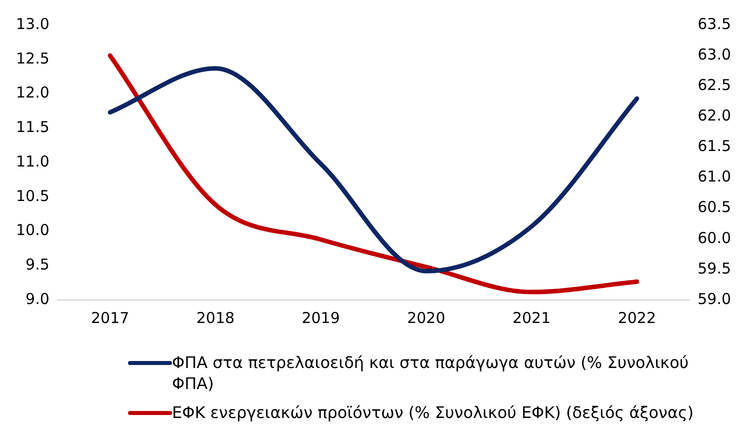  Describe the element at coordinates (38, 299) in the screenshot. I see `y-tick-label: 9.0` at that location.